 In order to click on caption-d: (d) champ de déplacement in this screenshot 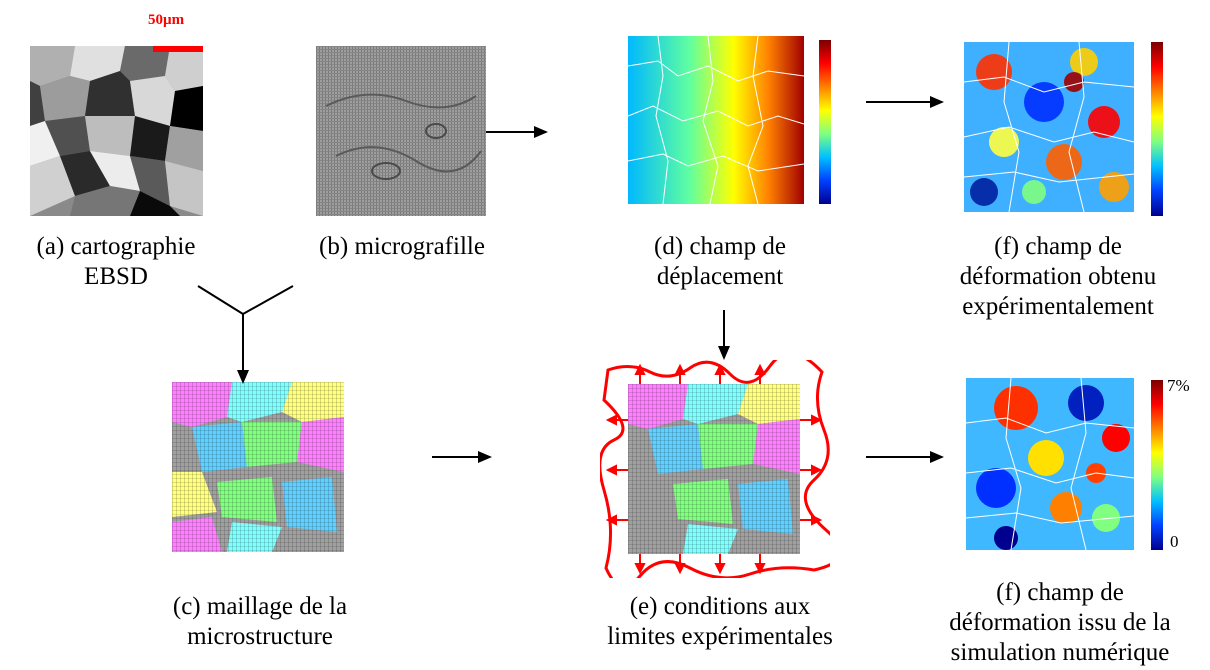, I will do `click(720, 262)`.